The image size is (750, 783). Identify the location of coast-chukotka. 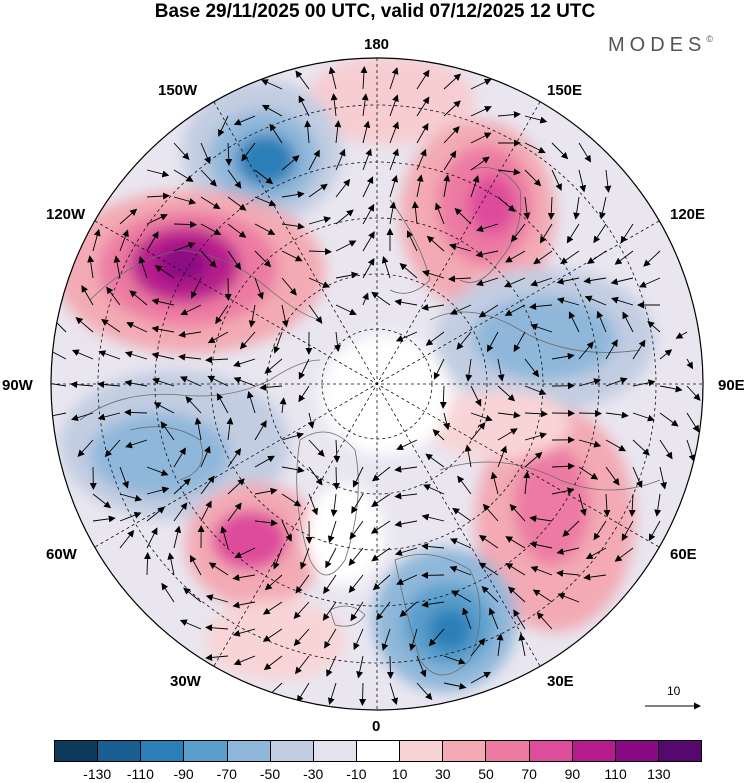
(410, 246).